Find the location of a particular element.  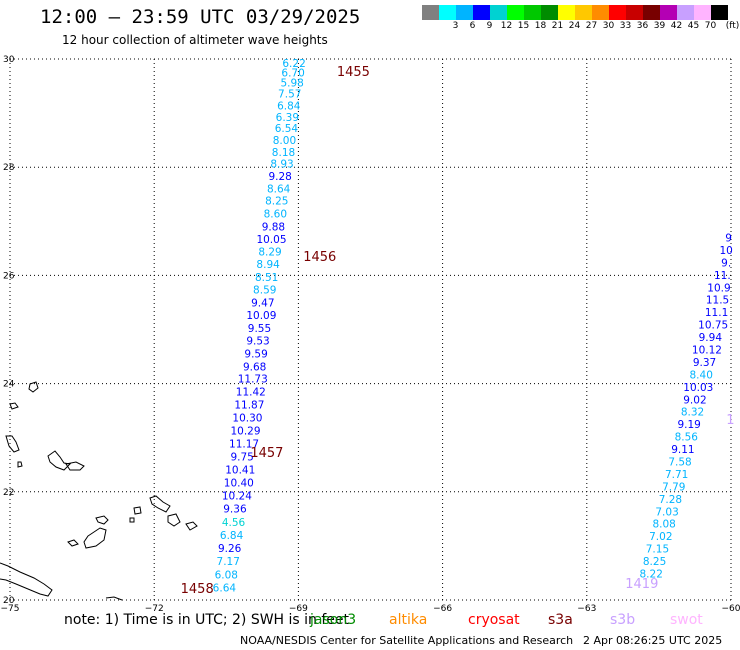

wave-height-value: 6.39 is located at coordinates (287, 118).